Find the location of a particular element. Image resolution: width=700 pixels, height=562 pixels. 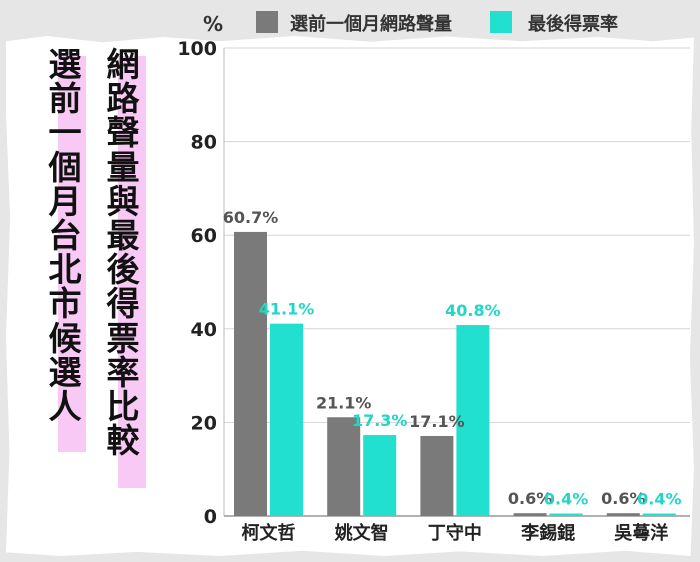

y-tick-label: 20 is located at coordinates (204, 423).